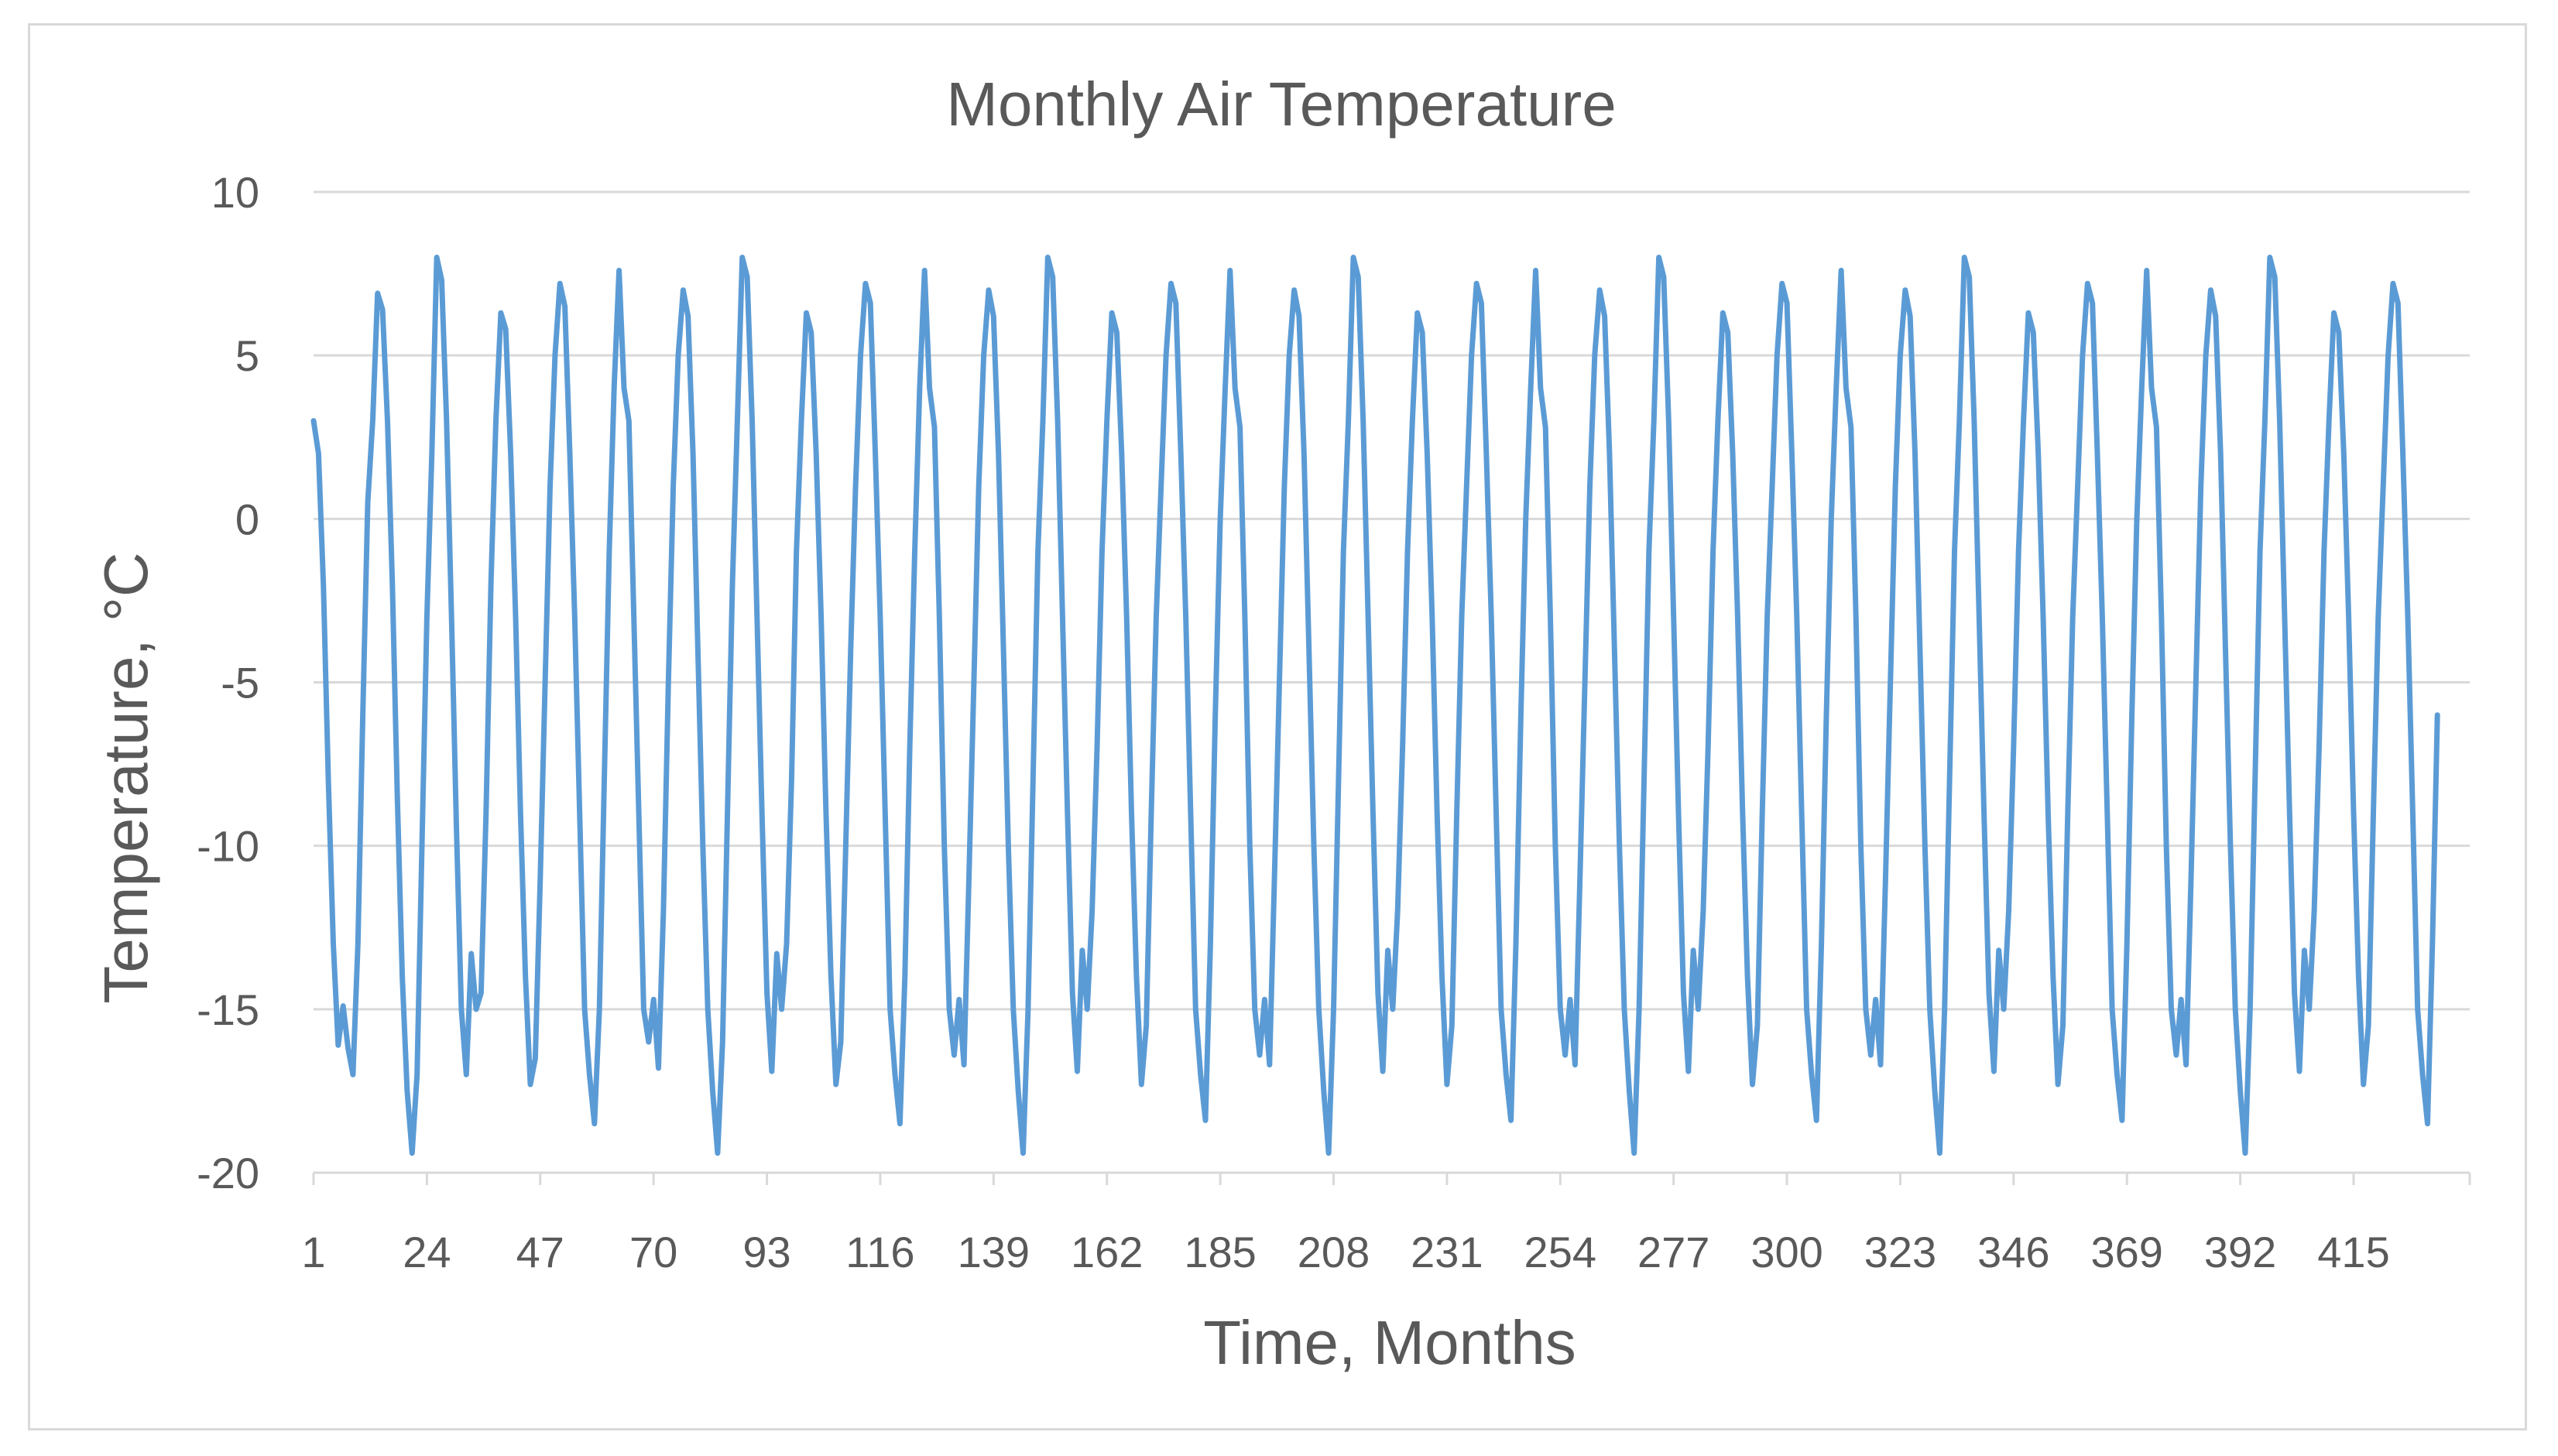 The width and height of the screenshot is (2558, 1456). Describe the element at coordinates (427, 1252) in the screenshot. I see `x-tick-label: 24` at that location.